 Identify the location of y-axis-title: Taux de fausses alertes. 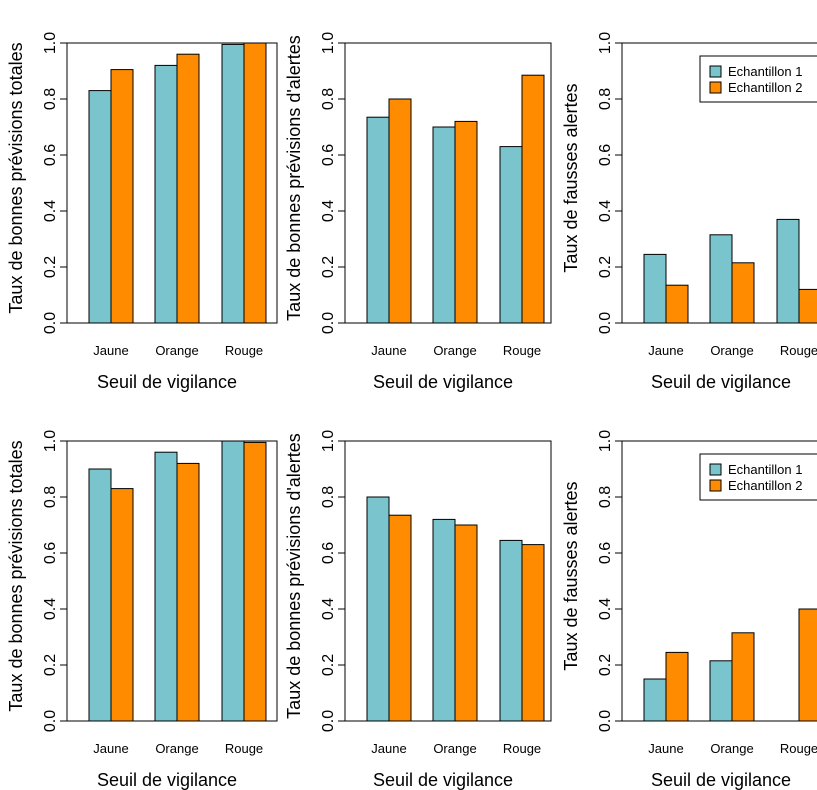
(571, 575).